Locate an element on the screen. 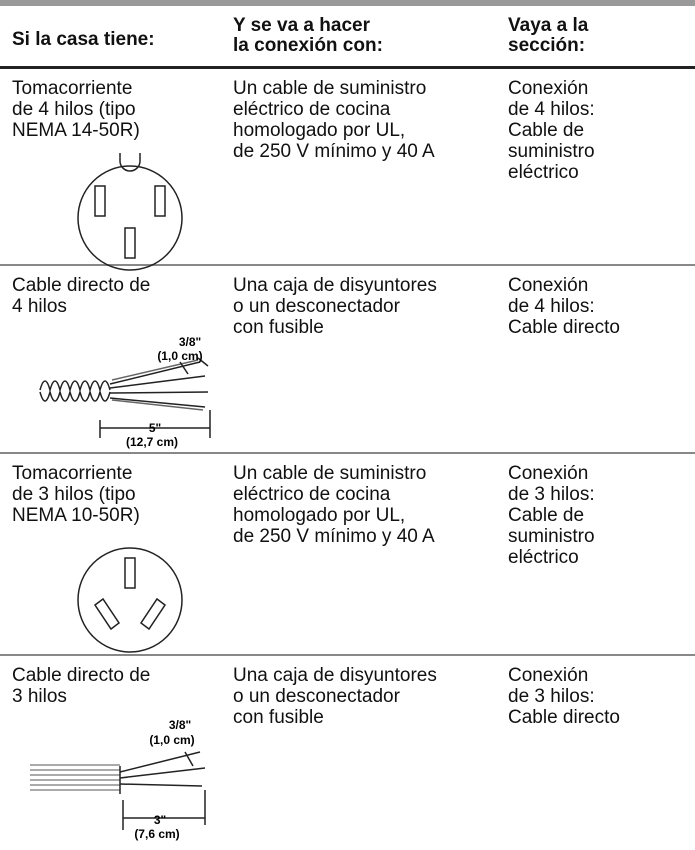 This screenshot has height=850, width=695. header-cell: Vaya a la sección: is located at coordinates (548, 35).